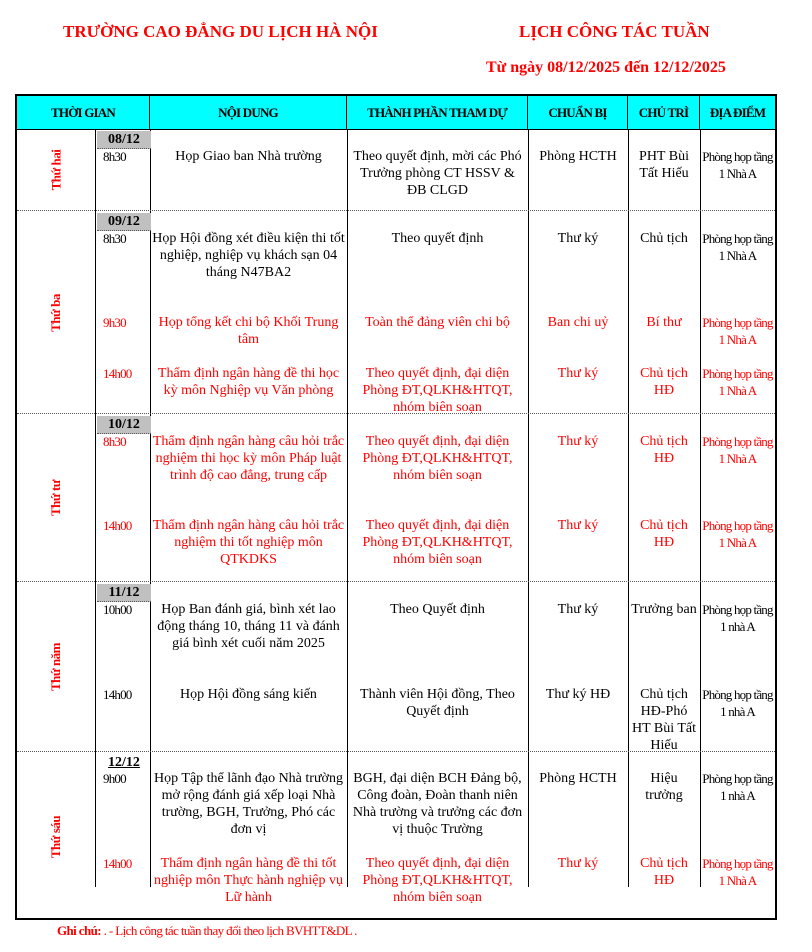 Image resolution: width=812 pixels, height=952 pixels. I want to click on entry-time: 9h30, so click(115, 322).